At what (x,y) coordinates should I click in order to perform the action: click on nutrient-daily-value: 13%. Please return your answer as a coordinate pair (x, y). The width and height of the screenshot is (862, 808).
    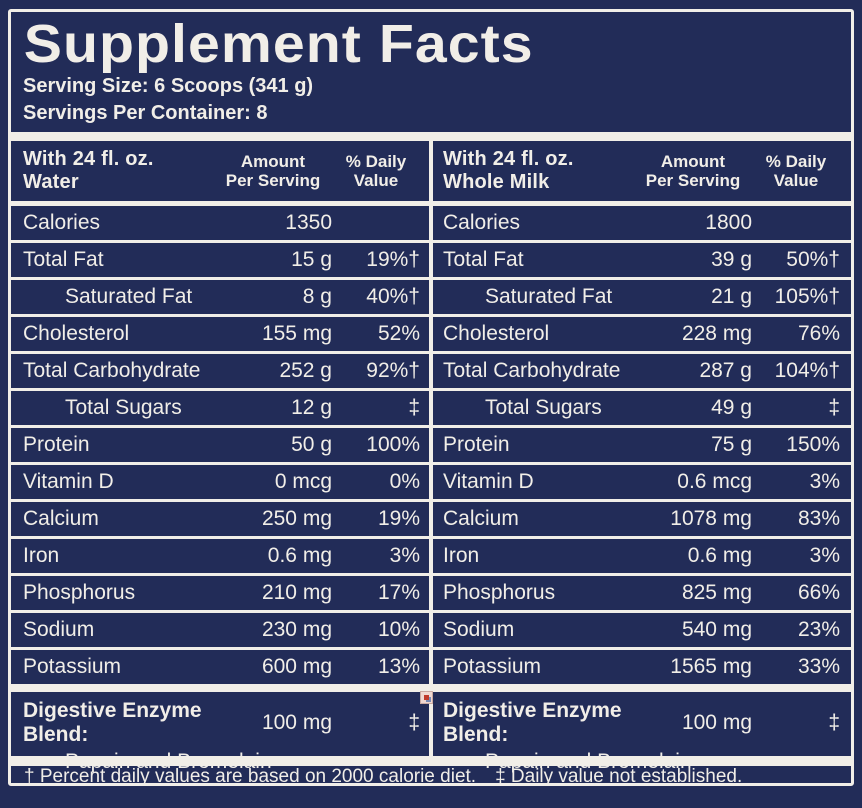
    Looking at the image, I should click on (398, 666).